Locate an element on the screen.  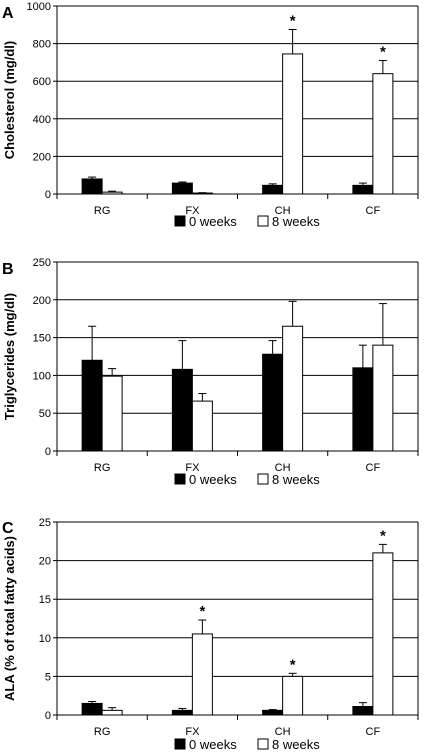
y-tick-label: 5 is located at coordinates (48, 677).